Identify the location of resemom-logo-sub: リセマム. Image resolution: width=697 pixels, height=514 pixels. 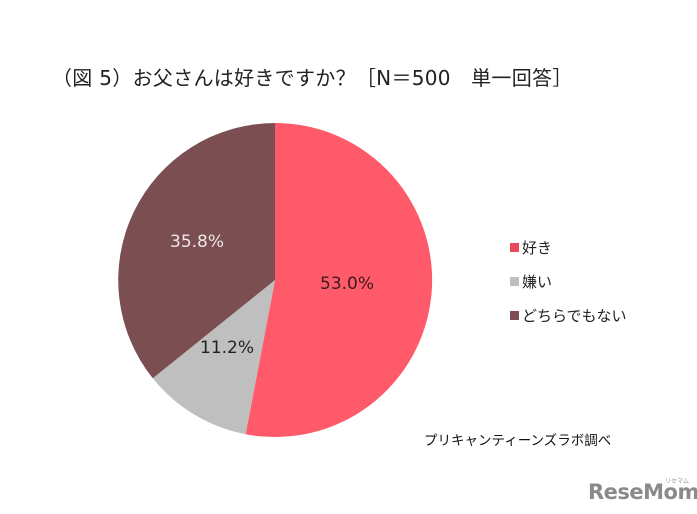
(677, 481).